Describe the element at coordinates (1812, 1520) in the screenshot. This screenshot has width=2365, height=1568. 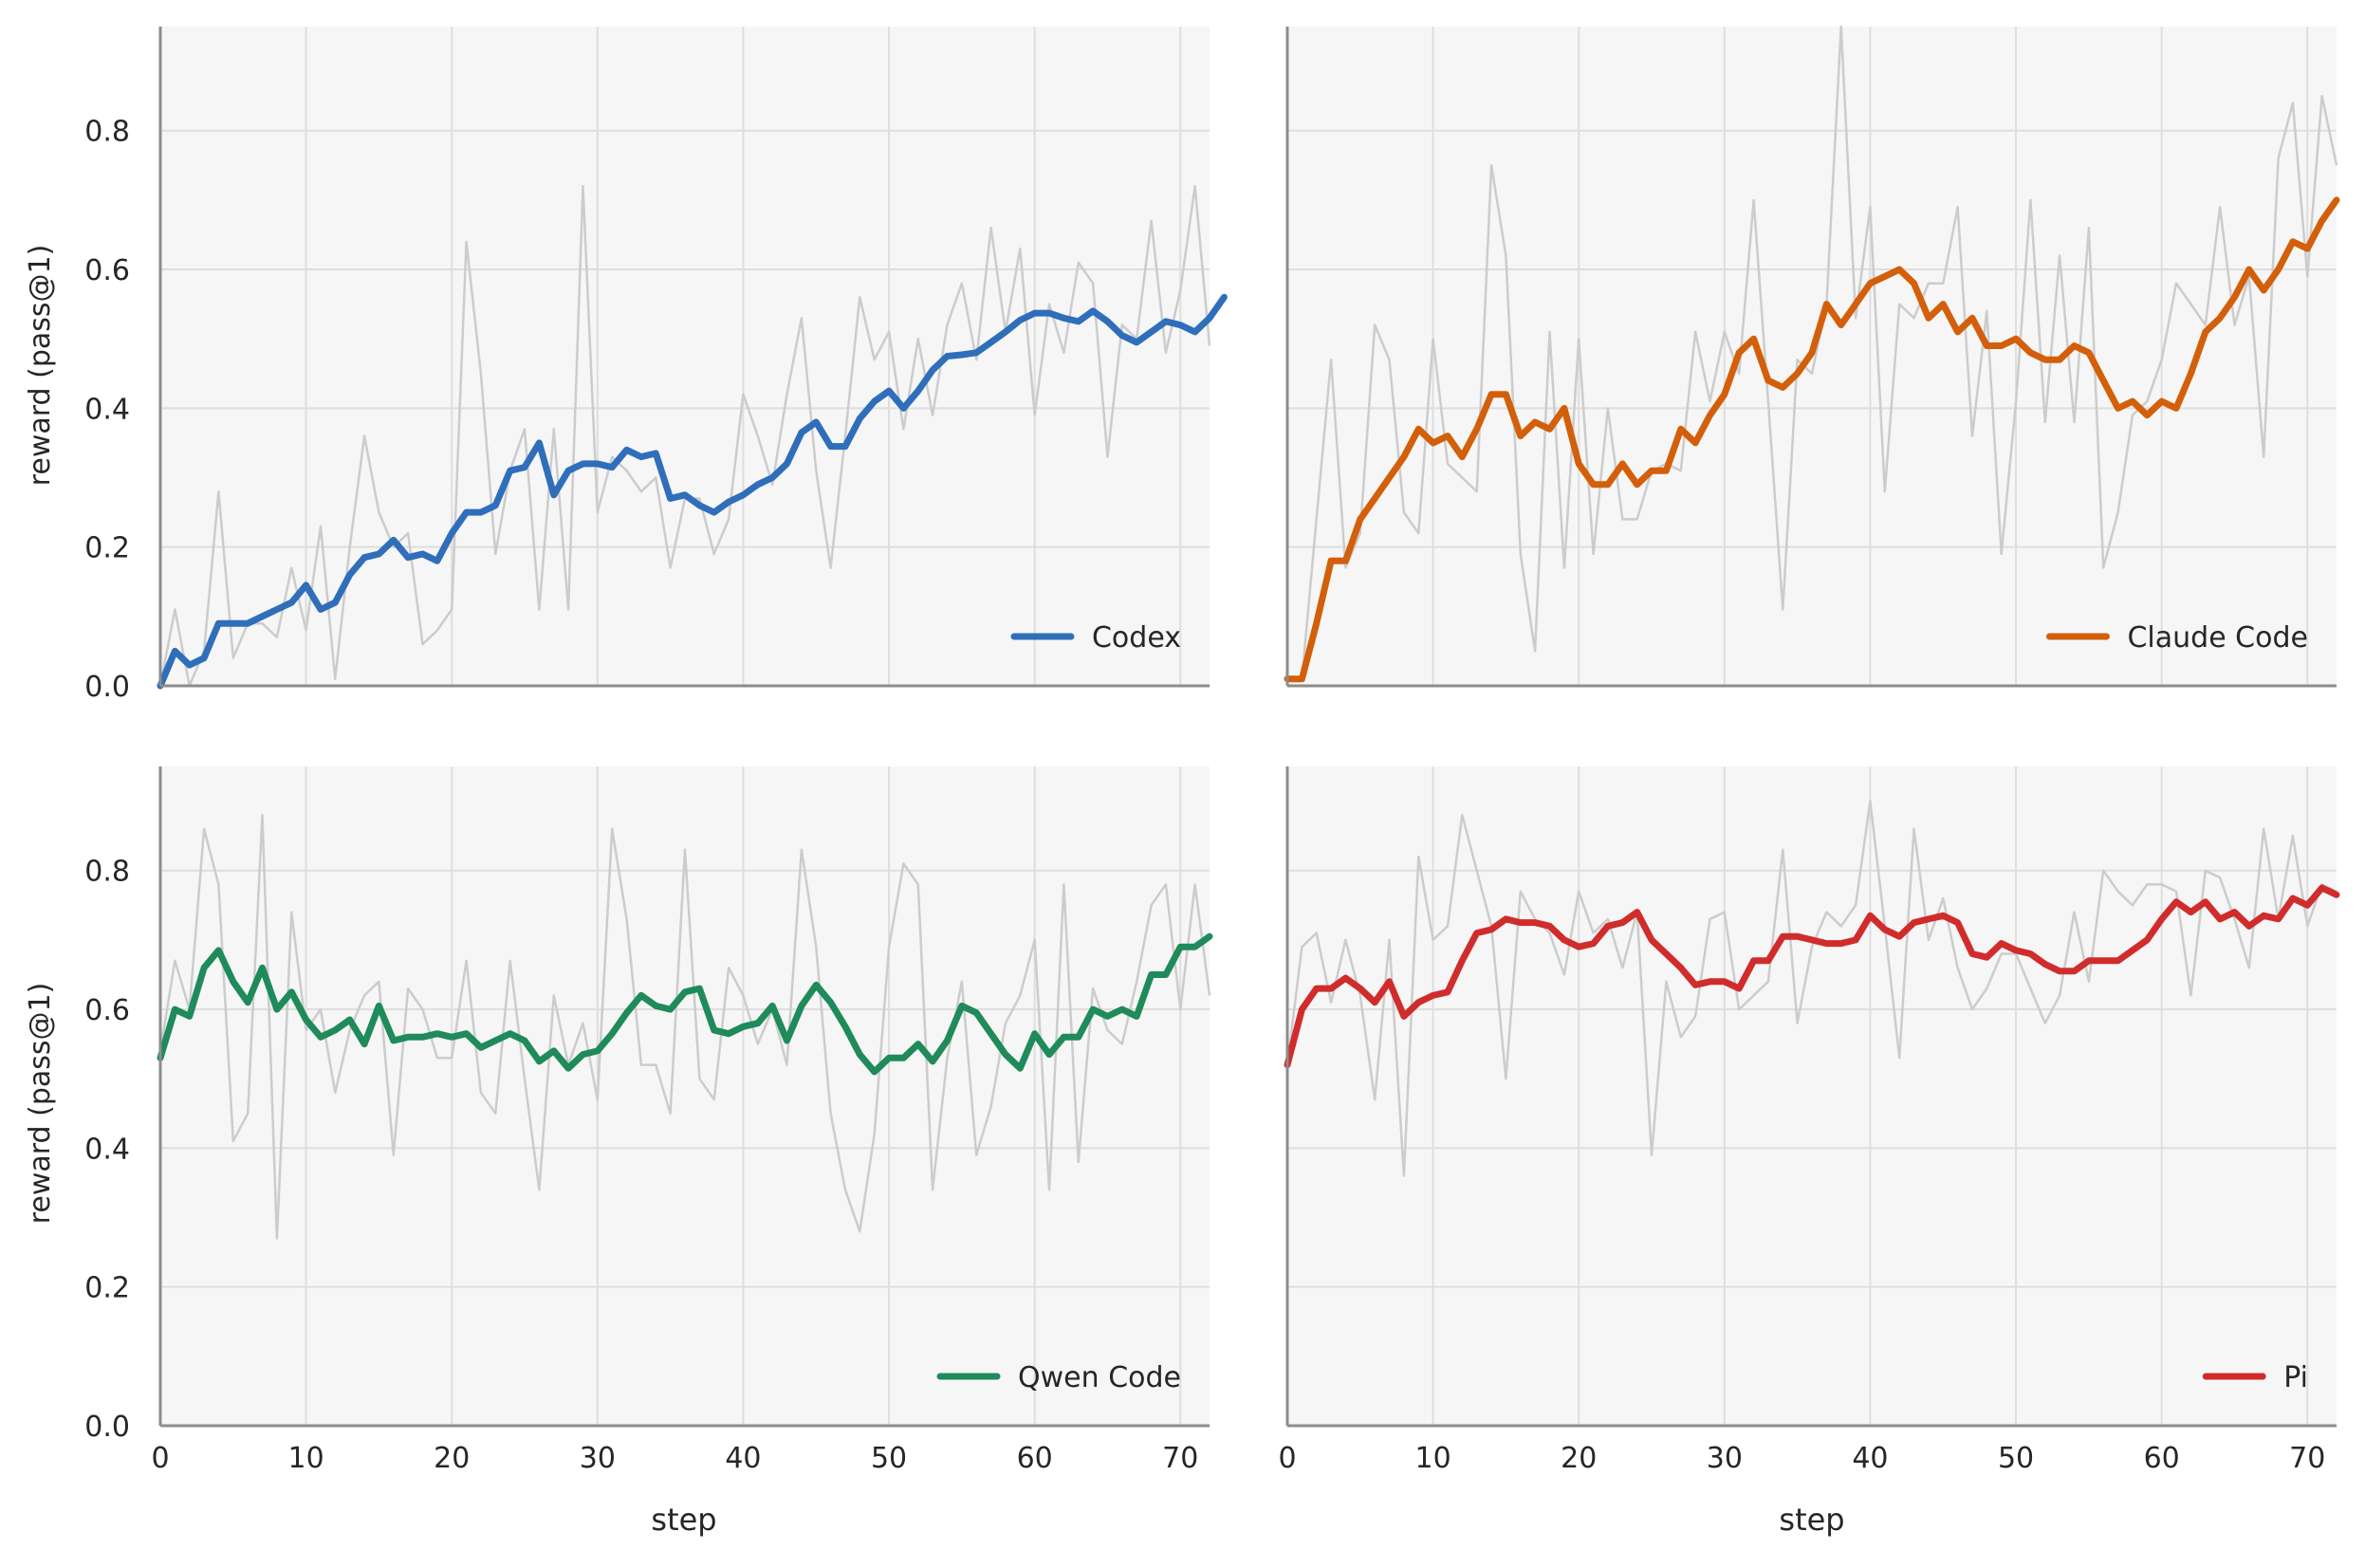
I see `x-axis-label-right: step` at that location.